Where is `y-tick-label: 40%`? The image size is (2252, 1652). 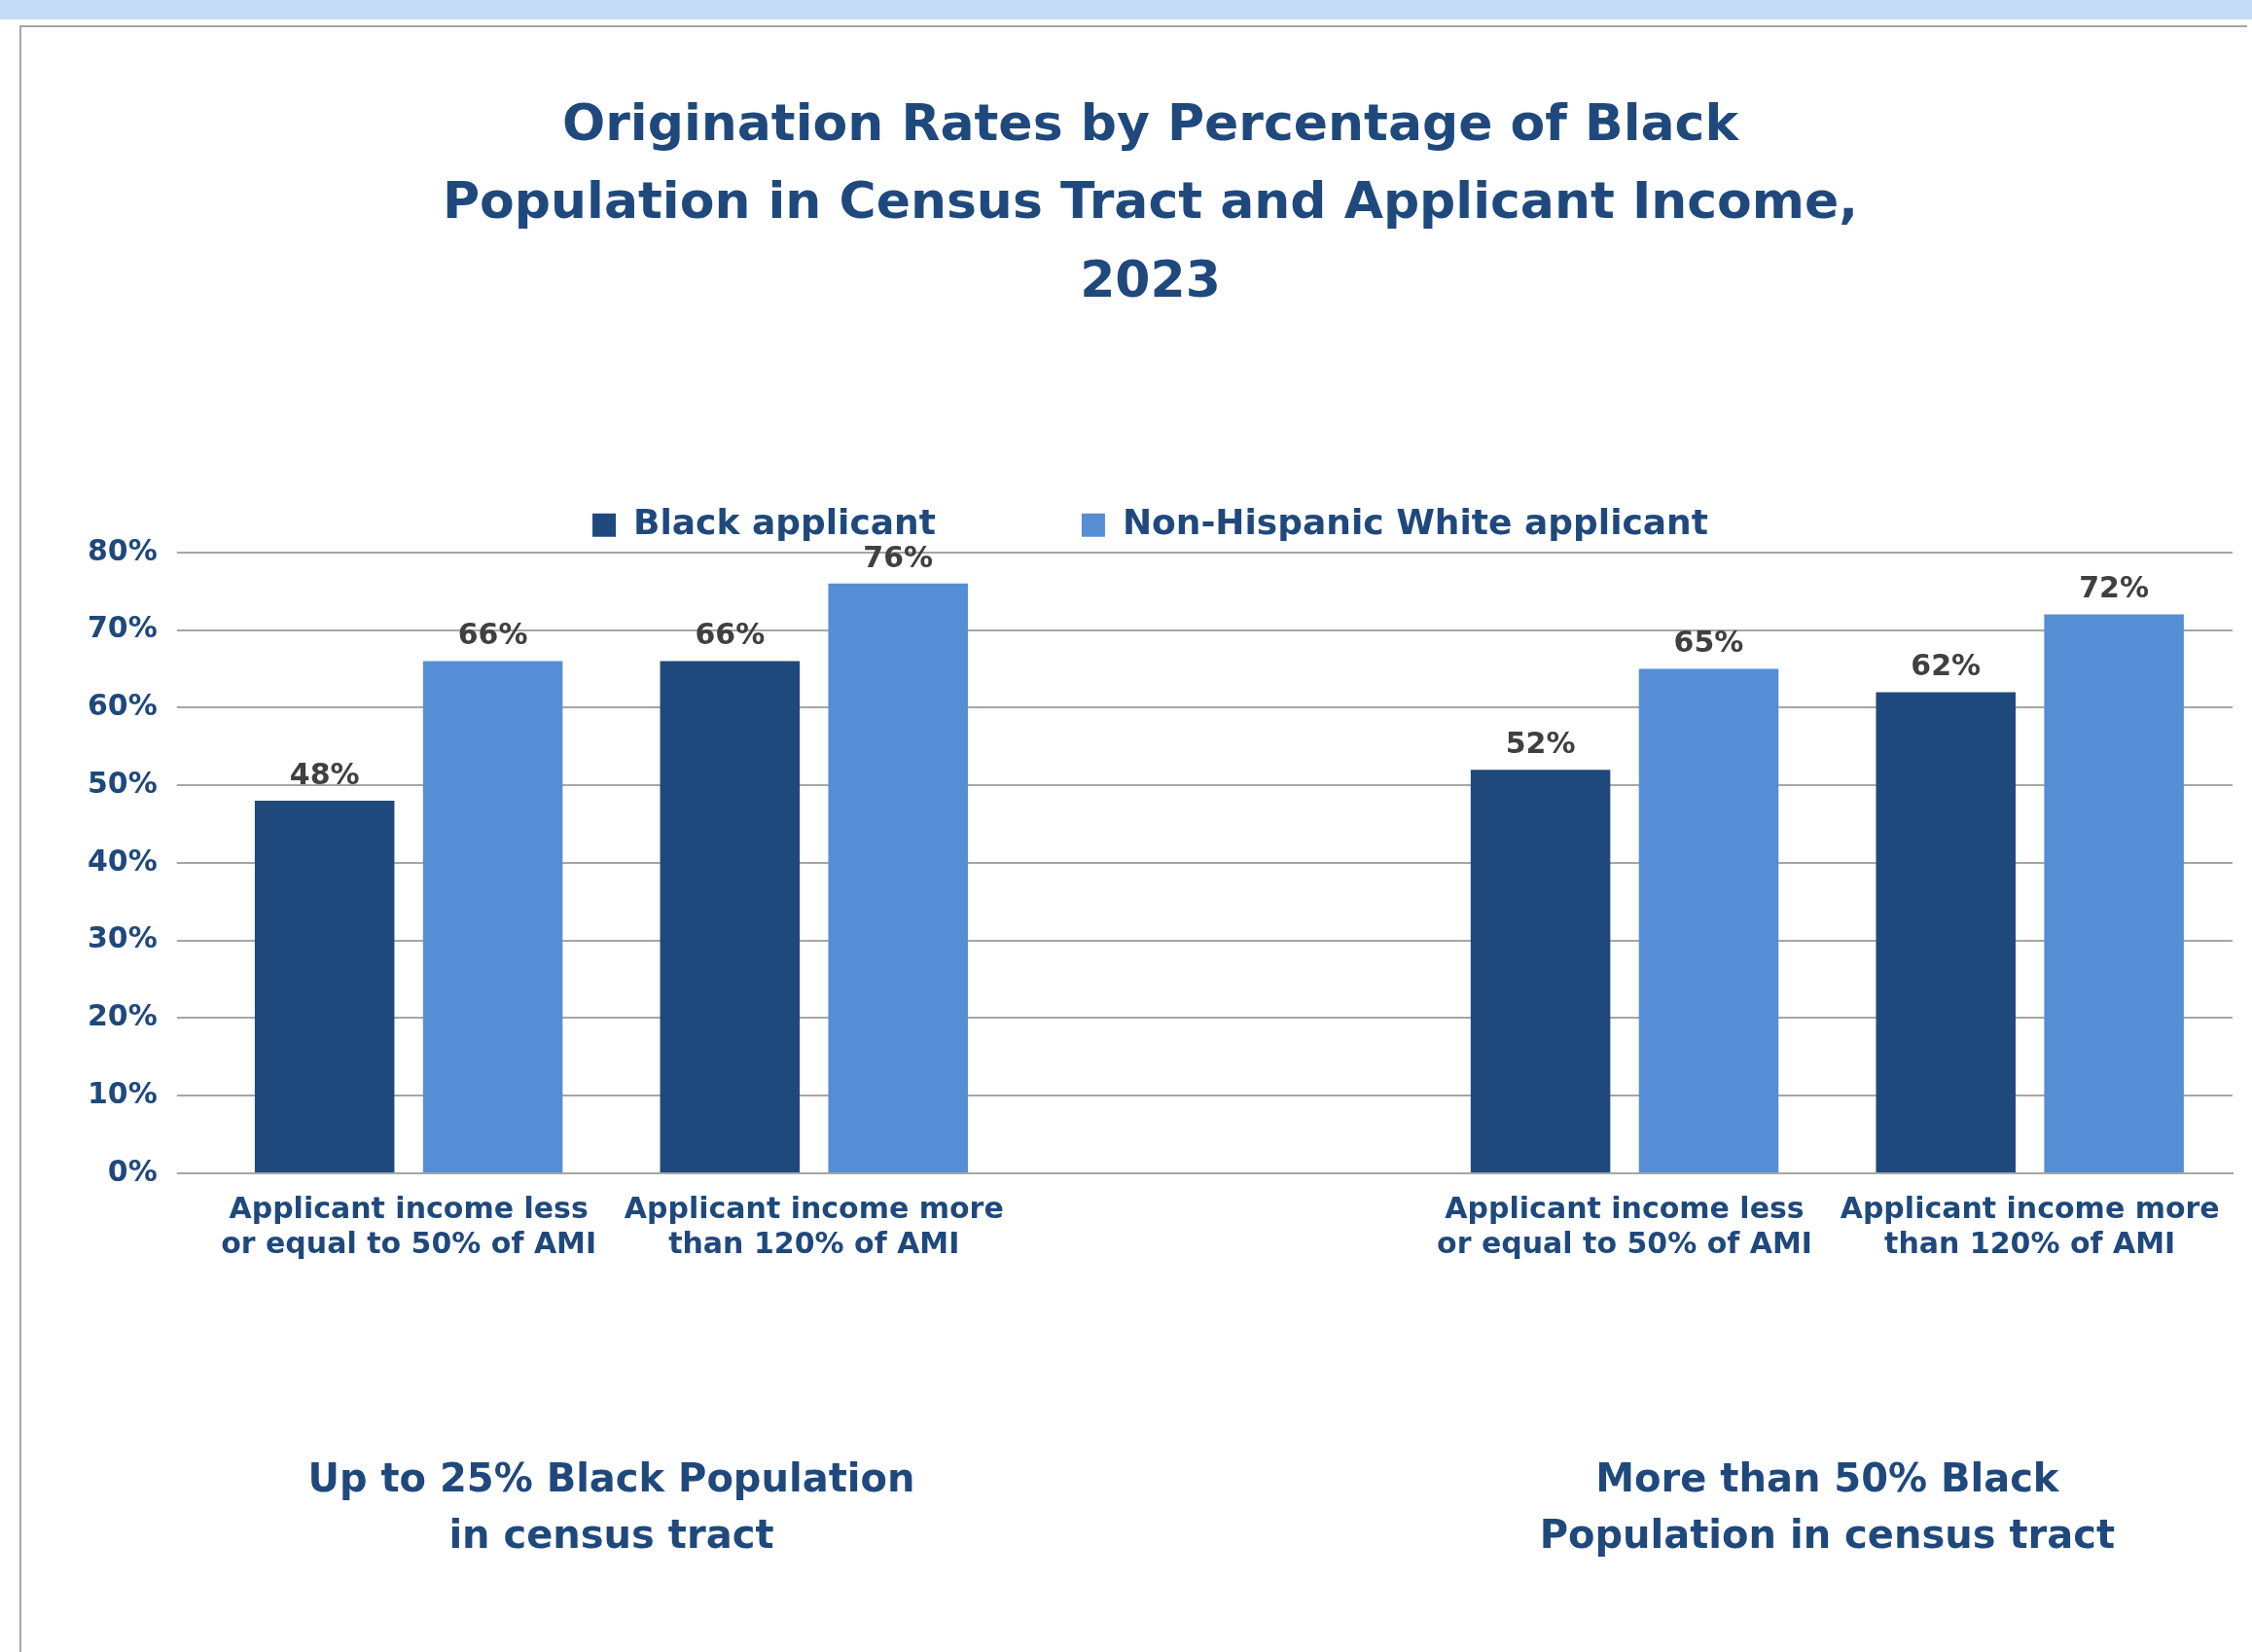
y-tick-label: 40% is located at coordinates (122, 860).